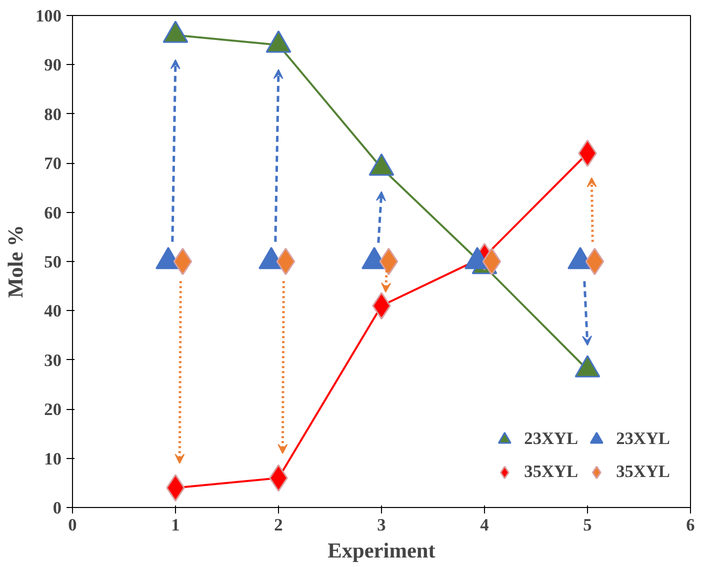 This screenshot has height=567, width=710. I want to click on y-tick-label: 0, so click(57, 508).